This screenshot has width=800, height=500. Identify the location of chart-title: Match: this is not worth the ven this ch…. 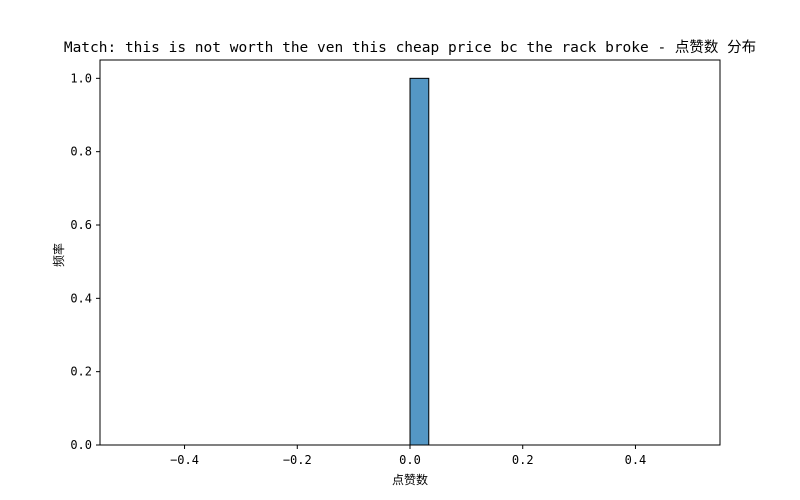
(410, 47).